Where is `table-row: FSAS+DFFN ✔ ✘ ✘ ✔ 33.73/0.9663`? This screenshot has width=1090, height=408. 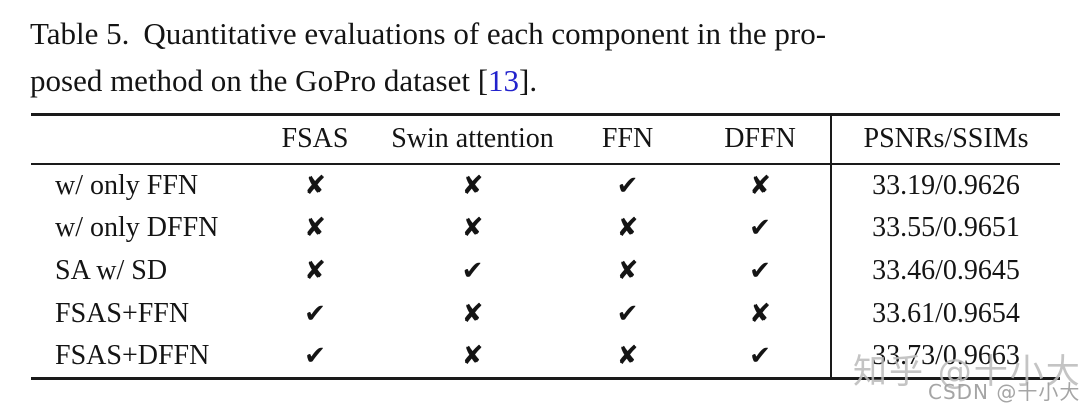 table-row: FSAS+DFFN ✔ ✘ ✘ ✔ 33.73/0.9663 is located at coordinates (545, 357).